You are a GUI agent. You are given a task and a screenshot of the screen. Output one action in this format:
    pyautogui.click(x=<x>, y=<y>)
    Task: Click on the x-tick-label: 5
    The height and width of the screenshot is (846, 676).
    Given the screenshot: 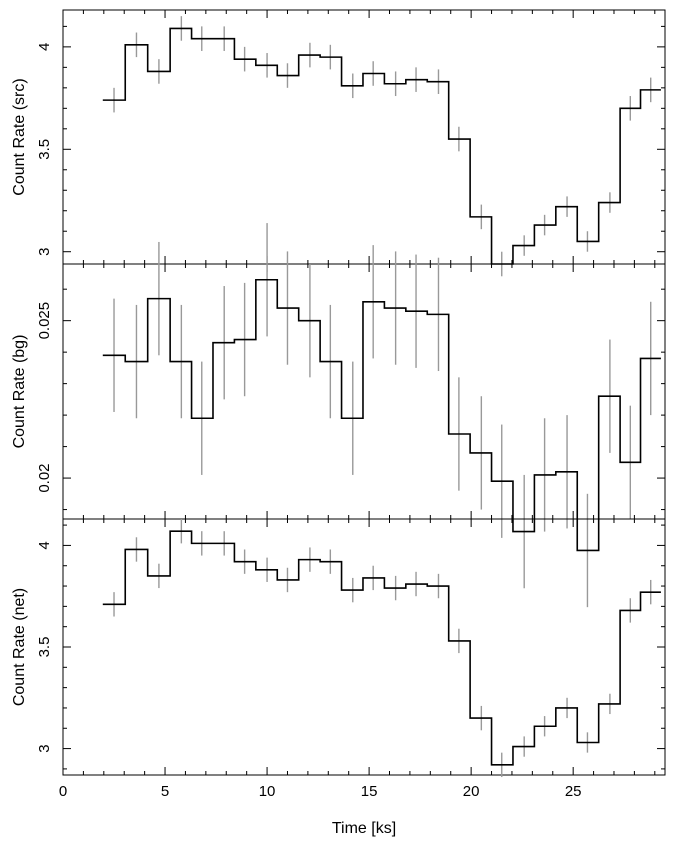 What is the action you would take?
    pyautogui.click(x=165, y=791)
    